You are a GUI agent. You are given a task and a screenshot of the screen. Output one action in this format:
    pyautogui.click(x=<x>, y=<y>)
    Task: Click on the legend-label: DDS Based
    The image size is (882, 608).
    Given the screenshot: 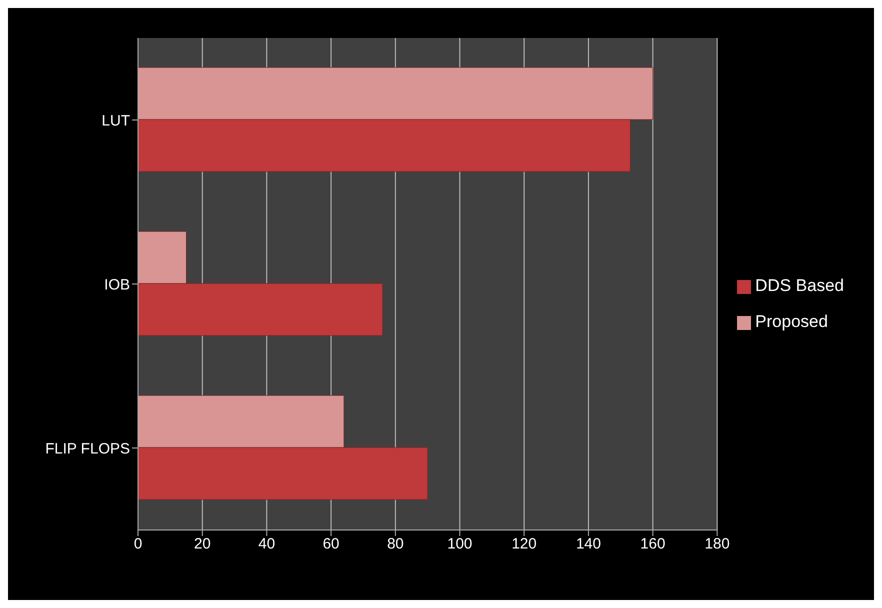 What is the action you would take?
    pyautogui.click(x=799, y=285)
    